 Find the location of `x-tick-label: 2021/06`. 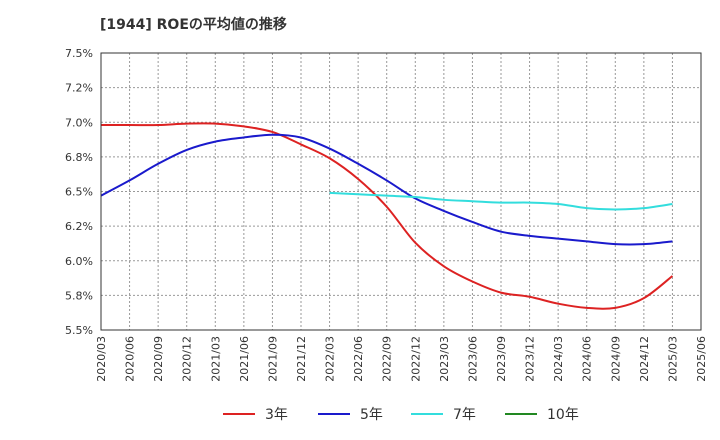

x-tick-label: 2021/06 is located at coordinates (244, 359).